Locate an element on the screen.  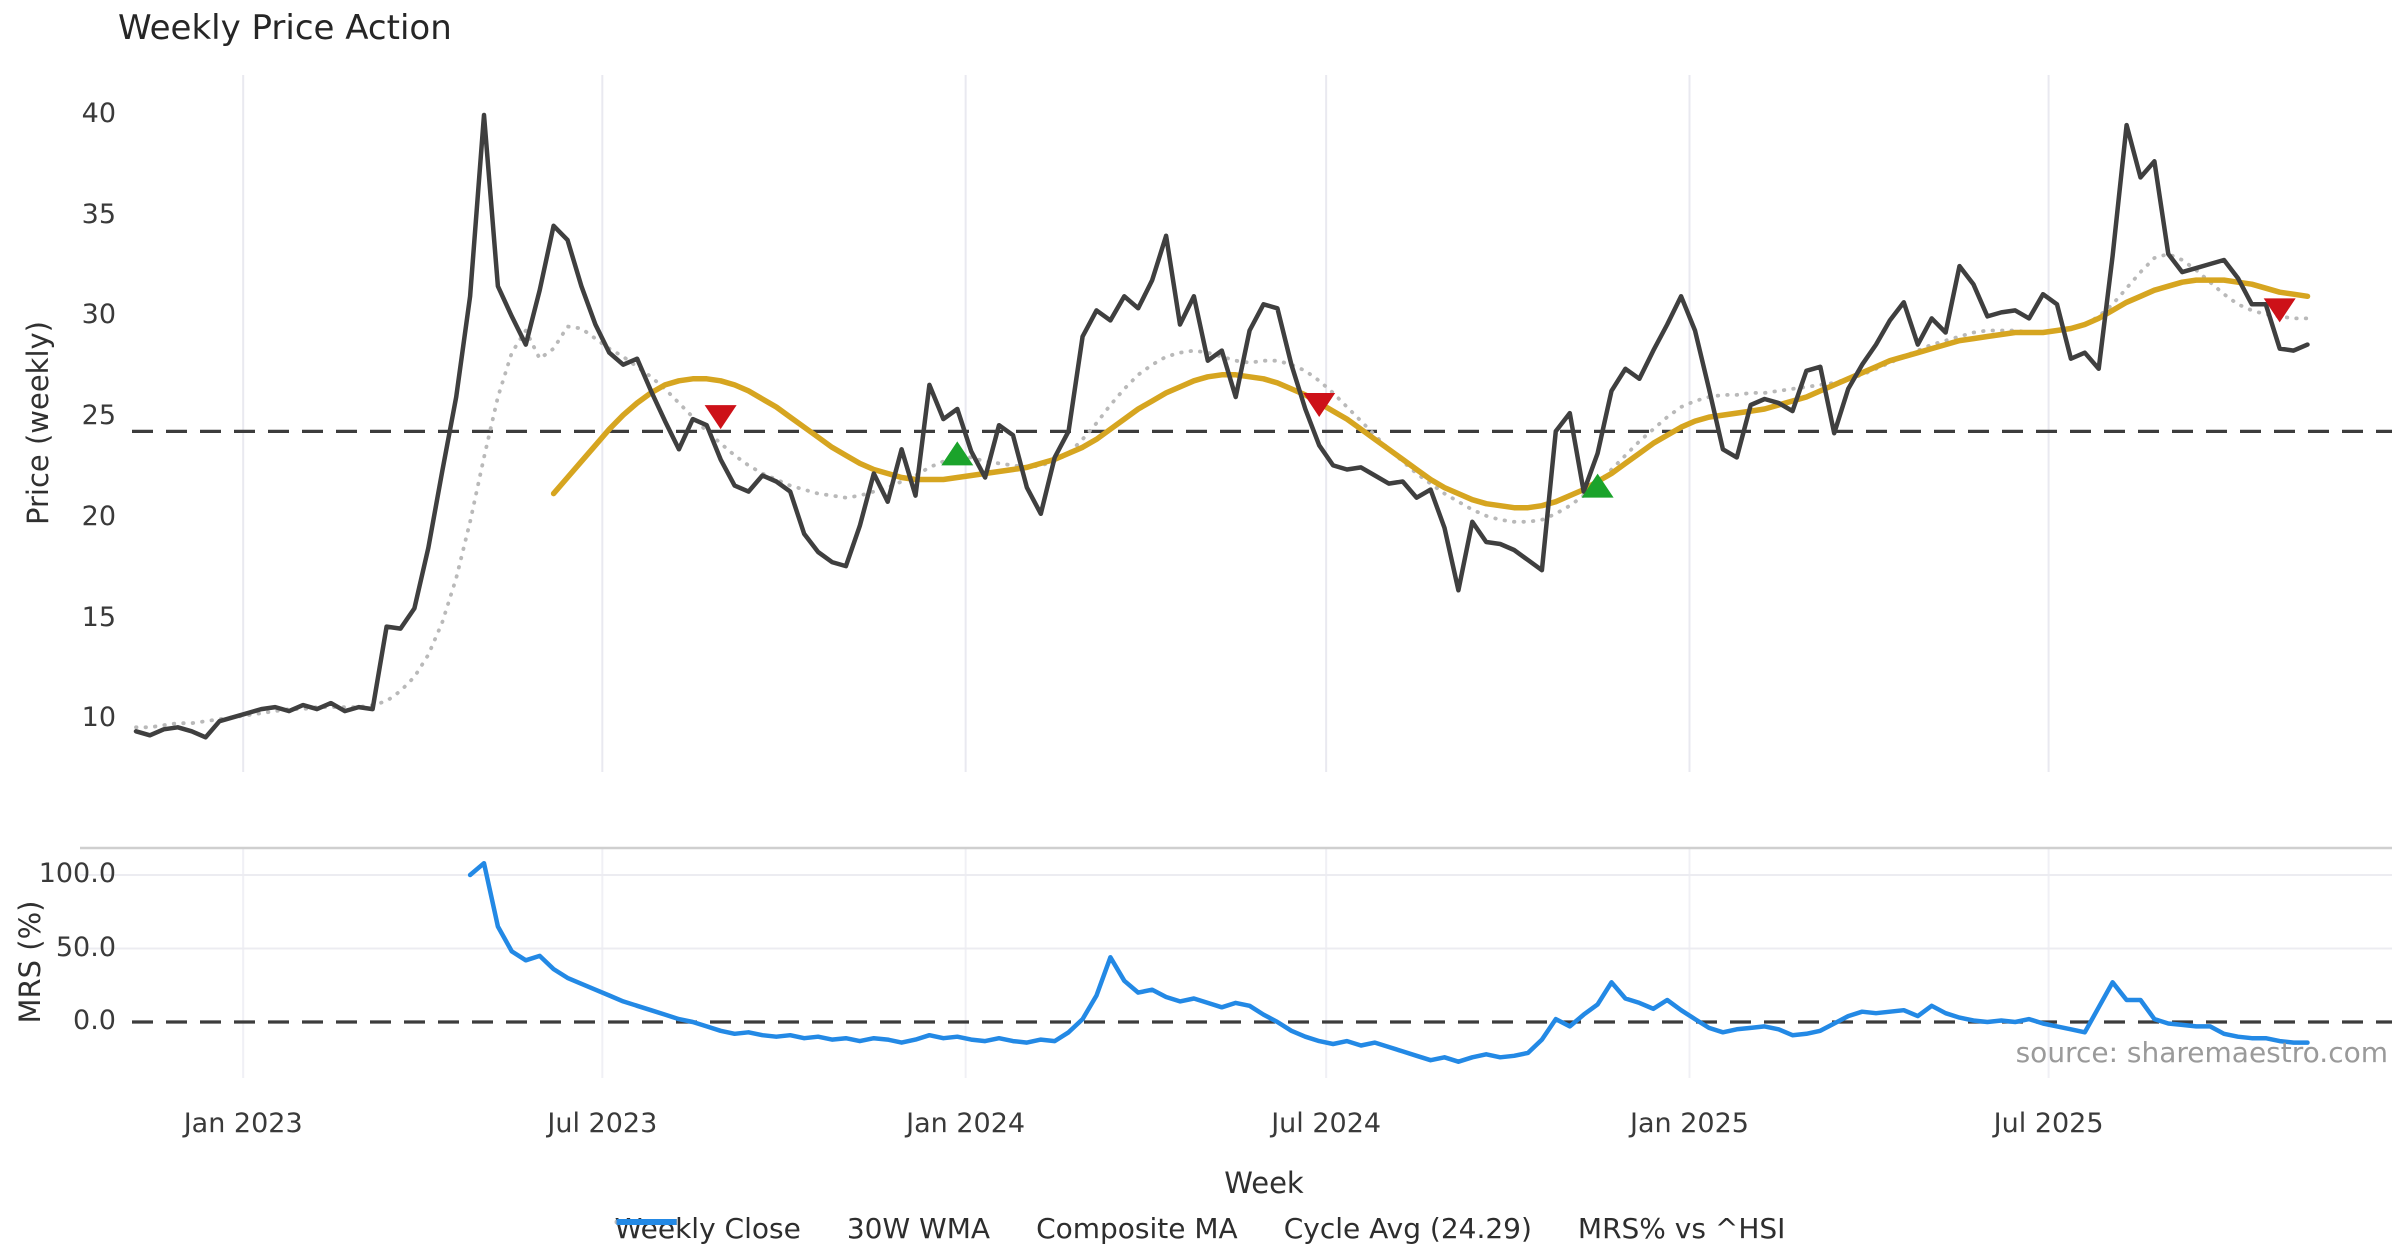
price-ytick-40: 40 is located at coordinates (98, 113).